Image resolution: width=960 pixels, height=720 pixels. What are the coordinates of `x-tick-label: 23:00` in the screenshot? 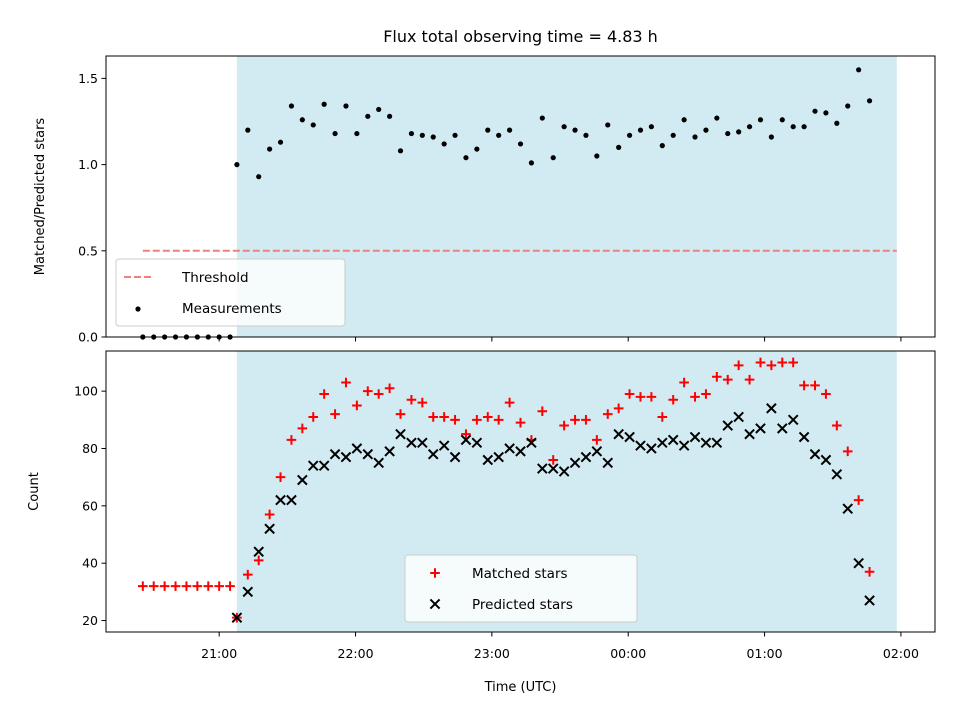 It's located at (492, 653).